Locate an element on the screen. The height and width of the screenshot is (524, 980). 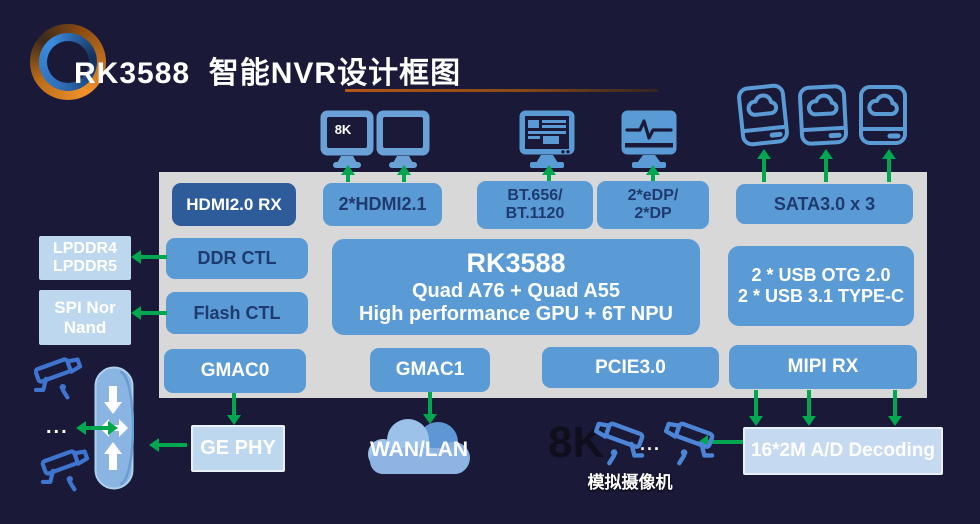
block-label-line2: LPDDR5 is located at coordinates (84, 266).